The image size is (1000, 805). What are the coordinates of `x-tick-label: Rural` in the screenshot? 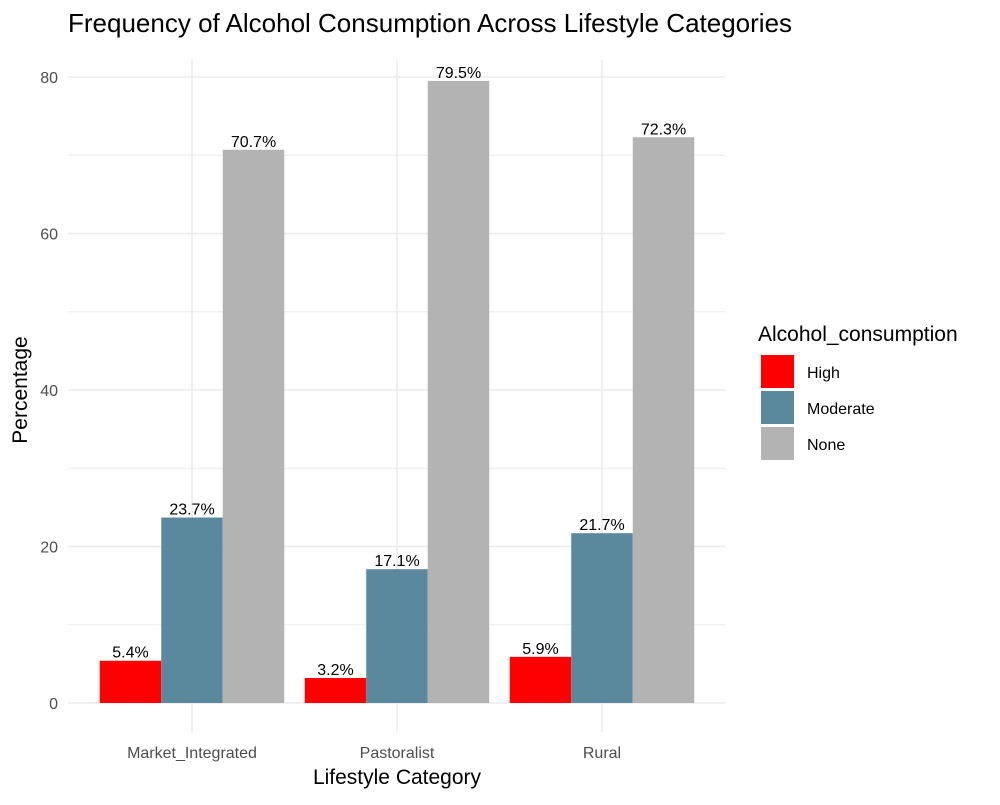 It's located at (602, 753).